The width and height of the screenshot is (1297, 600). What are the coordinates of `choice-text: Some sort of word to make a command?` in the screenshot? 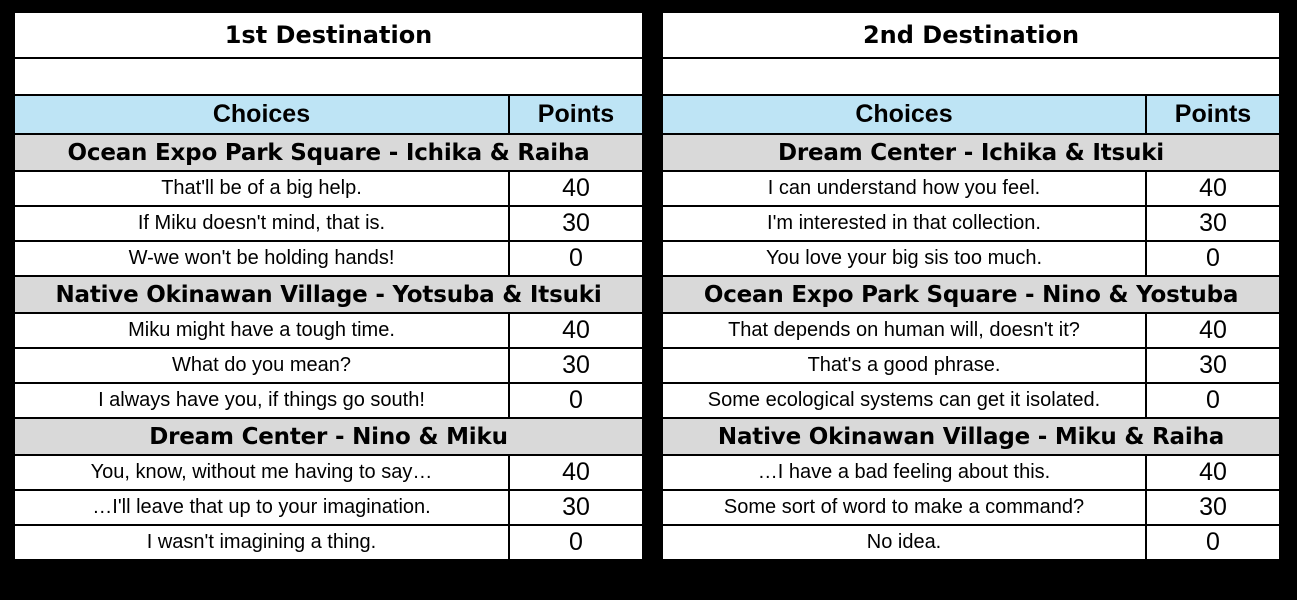 It's located at (904, 507).